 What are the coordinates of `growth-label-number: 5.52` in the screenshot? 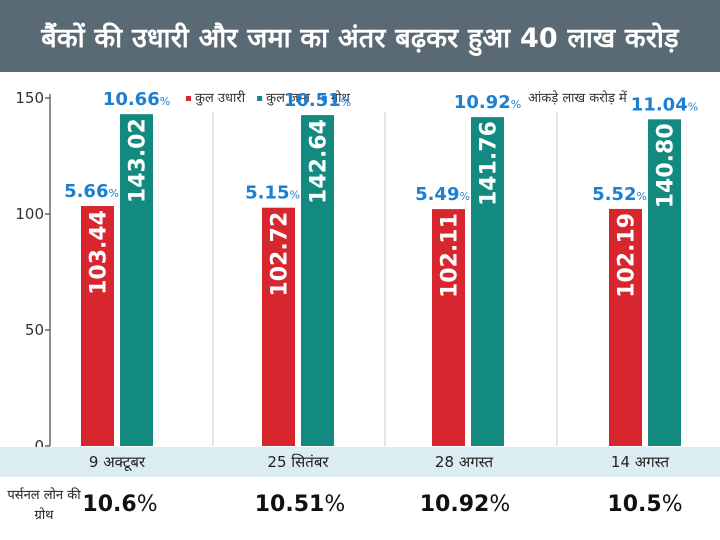 It's located at (614, 194).